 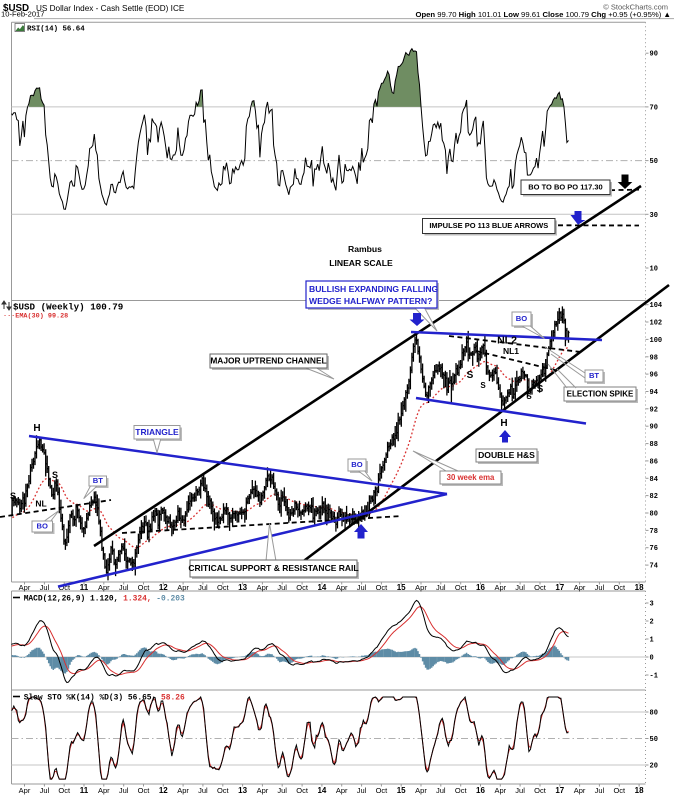 I want to click on svg-text: LINEAR SCALE, so click(x=361, y=263).